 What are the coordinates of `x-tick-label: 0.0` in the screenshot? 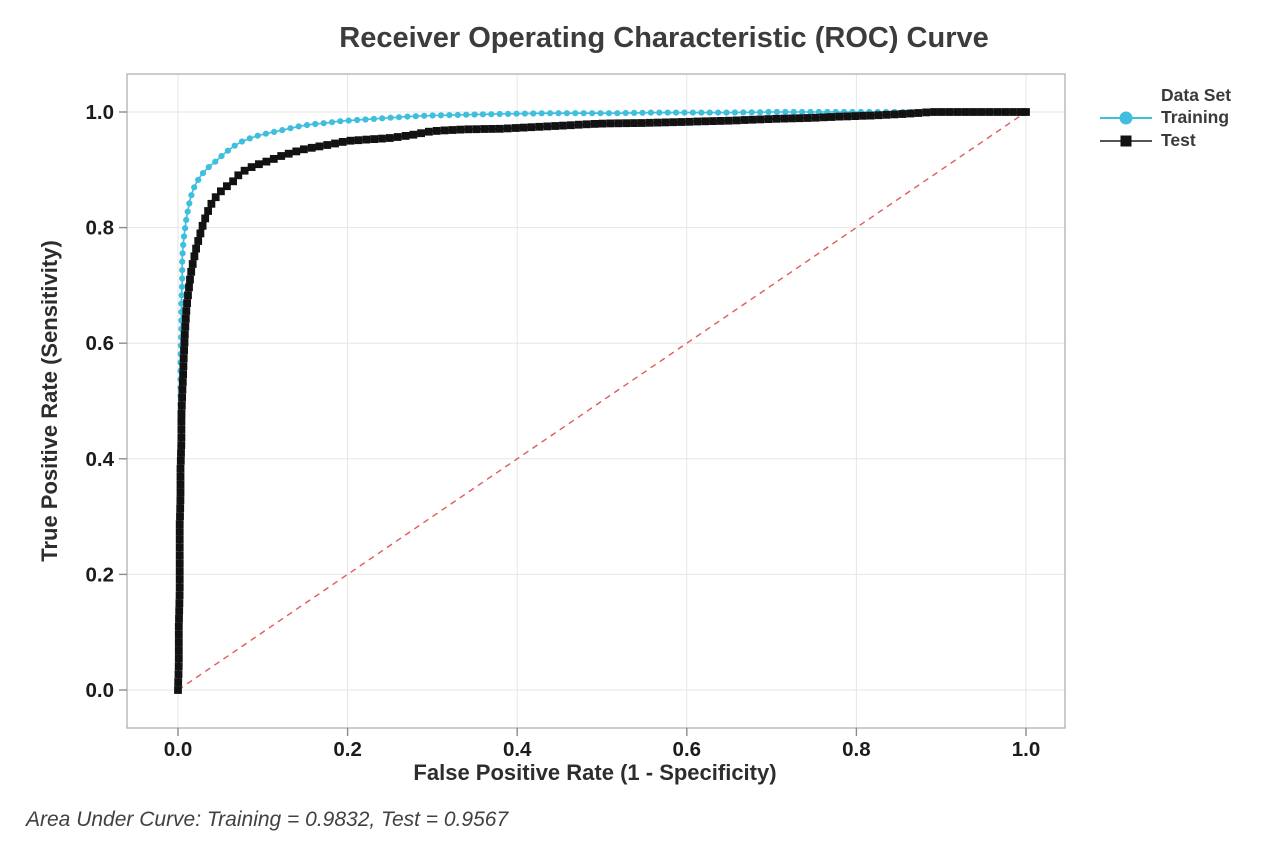 It's located at (178, 749).